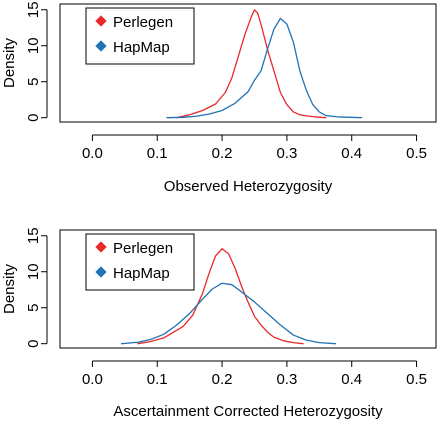  I want to click on x-axis-label: Observed Heterozygosity, so click(248, 186).